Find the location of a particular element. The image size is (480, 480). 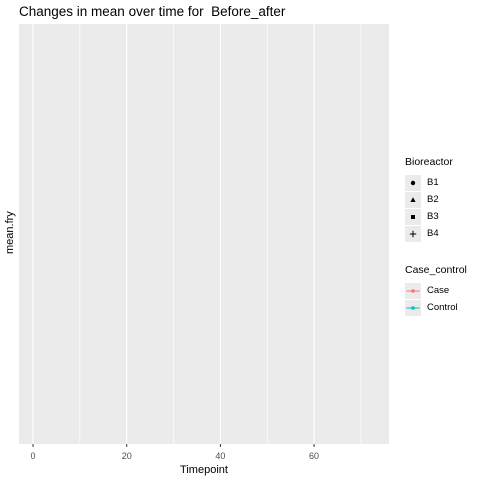

legend-item-b3: B3 is located at coordinates (429, 216).